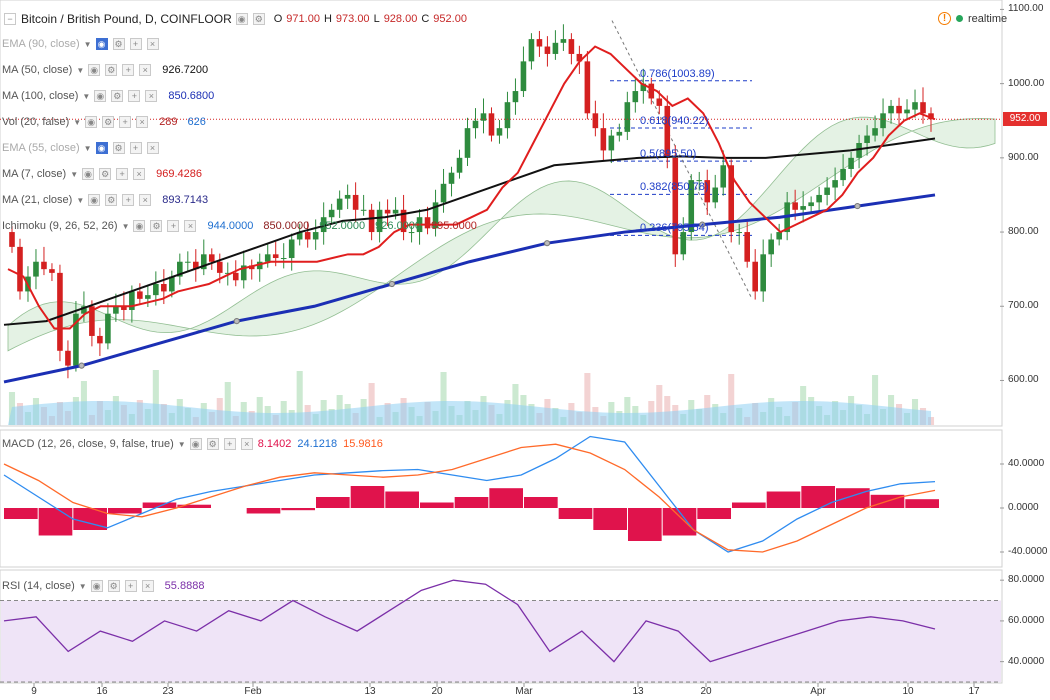  I want to click on indicator-legend-row: EMA (55, close) ▼ ◉ ⚙ + ×, so click(81, 148).